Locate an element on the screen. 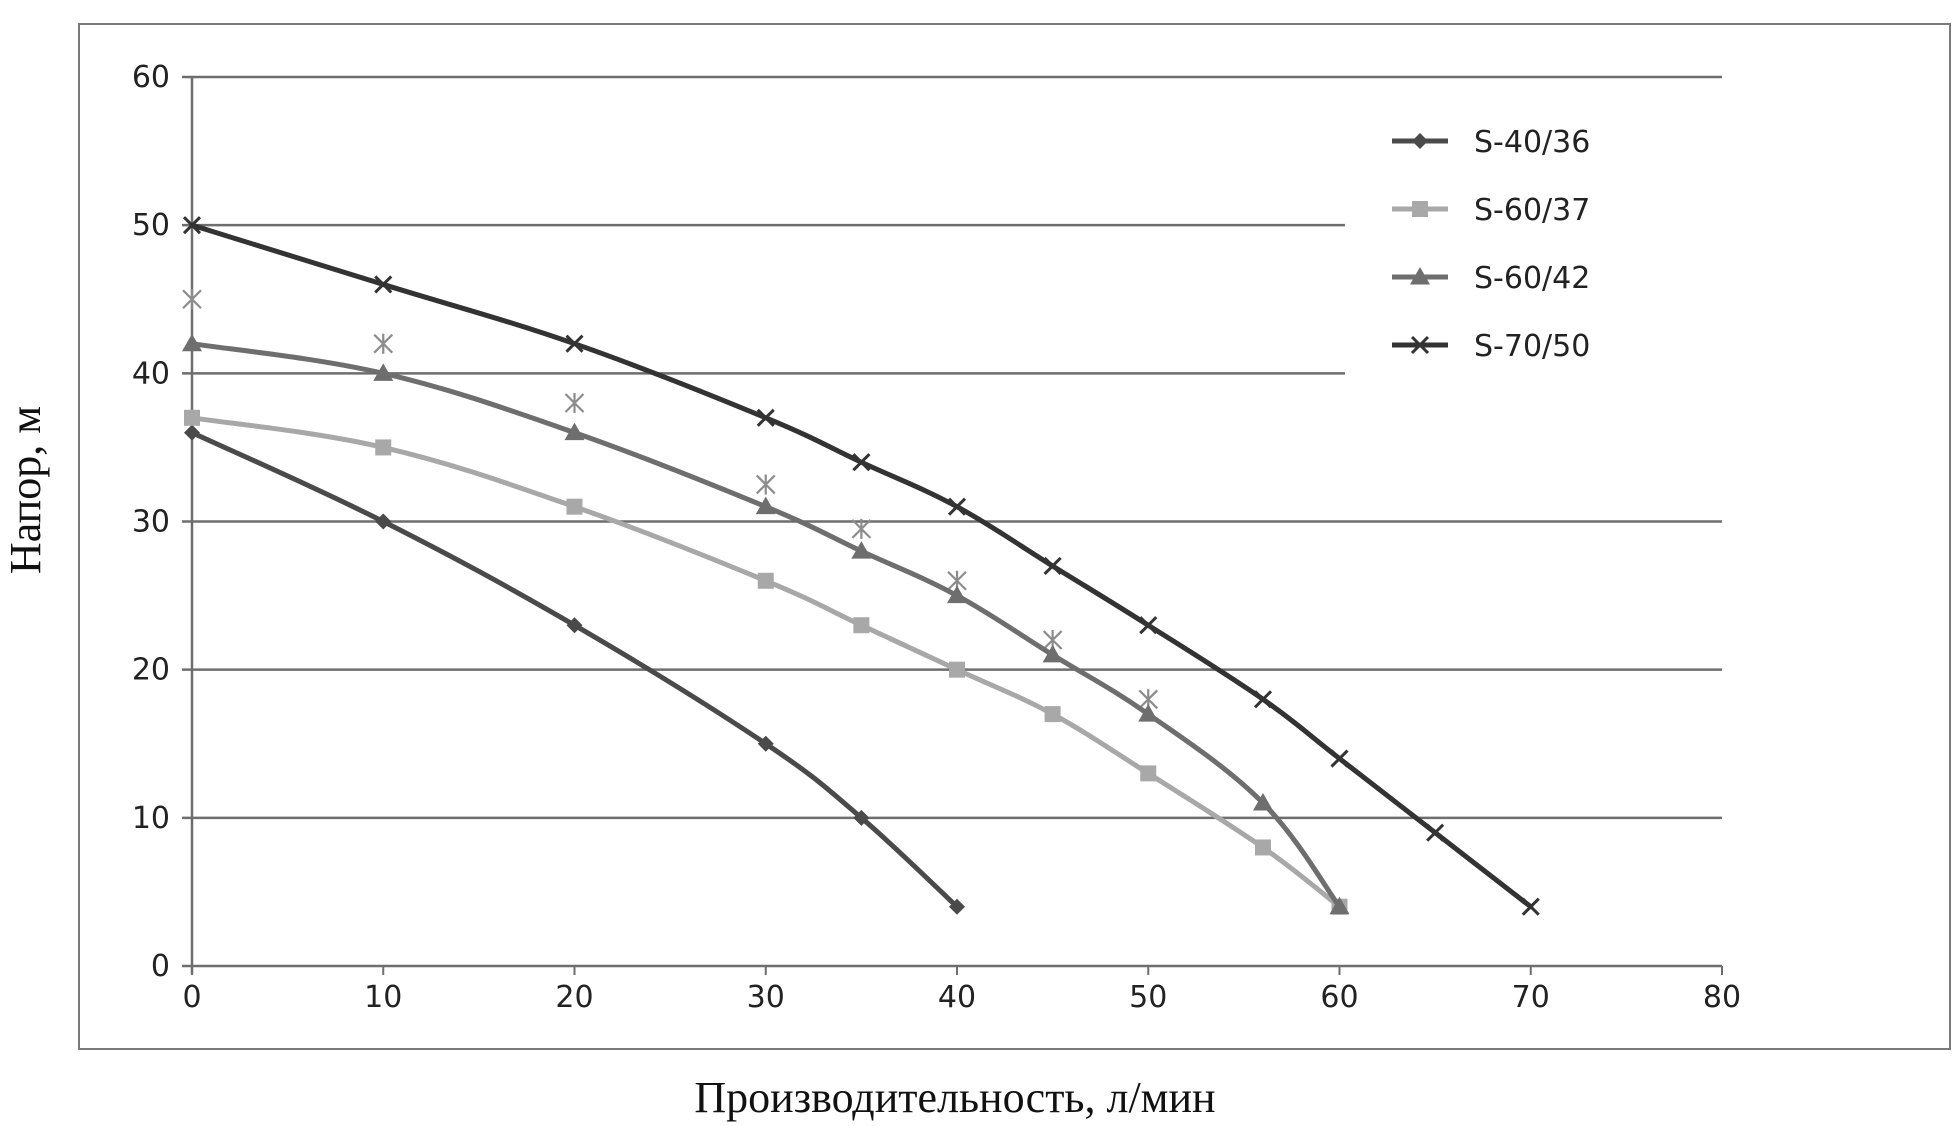 The image size is (1955, 1126). point-S-60/37-4 is located at coordinates (861, 625).